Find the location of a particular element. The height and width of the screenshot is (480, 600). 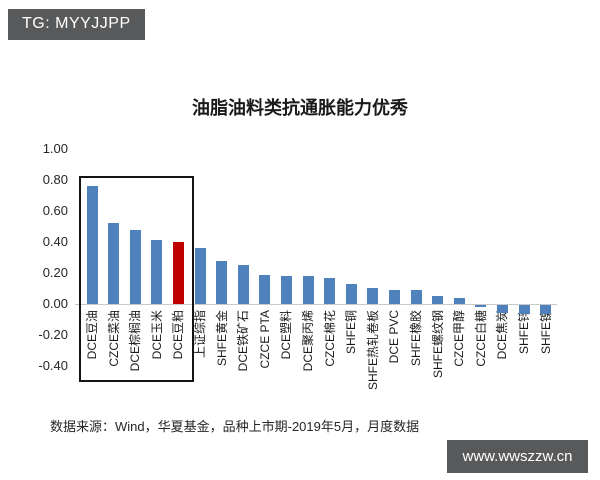

x-axis-label: SHFE黄金 is located at coordinates (221, 338).